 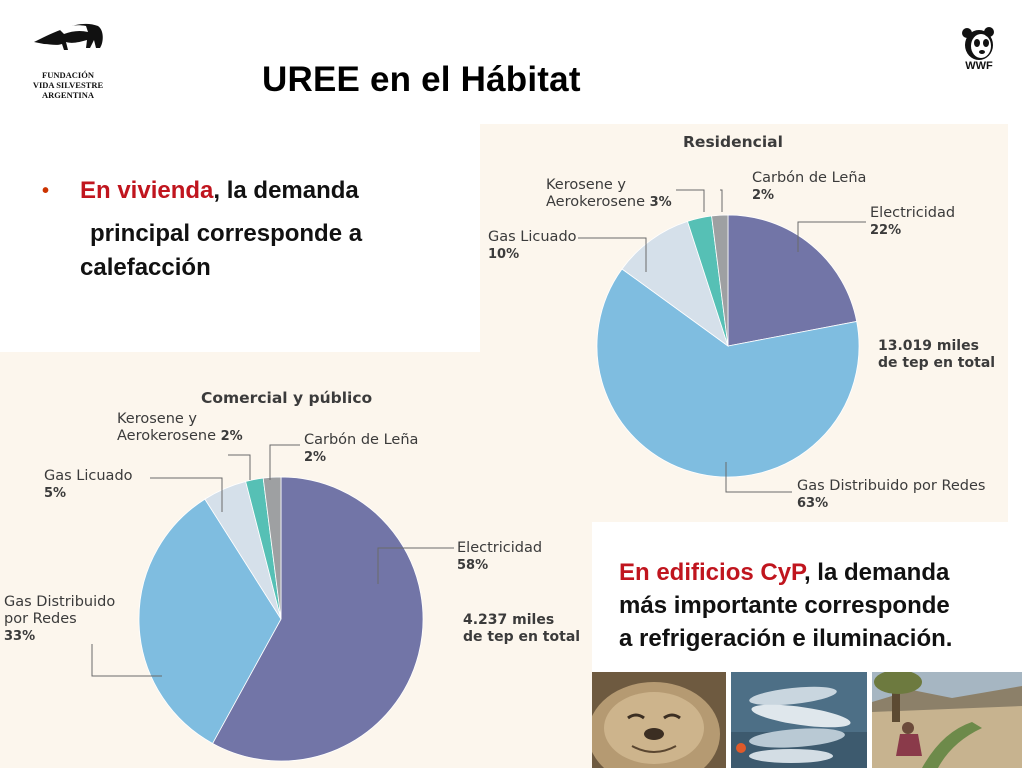 I want to click on wwf-logo: WWF, so click(x=979, y=51).